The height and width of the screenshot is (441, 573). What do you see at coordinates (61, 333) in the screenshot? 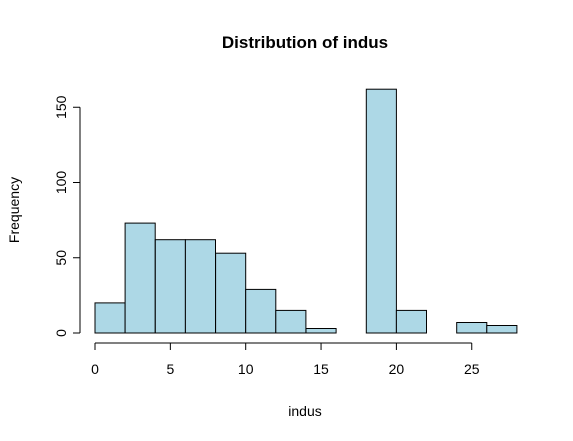
I see `y-tick-label-0: 0` at bounding box center [61, 333].